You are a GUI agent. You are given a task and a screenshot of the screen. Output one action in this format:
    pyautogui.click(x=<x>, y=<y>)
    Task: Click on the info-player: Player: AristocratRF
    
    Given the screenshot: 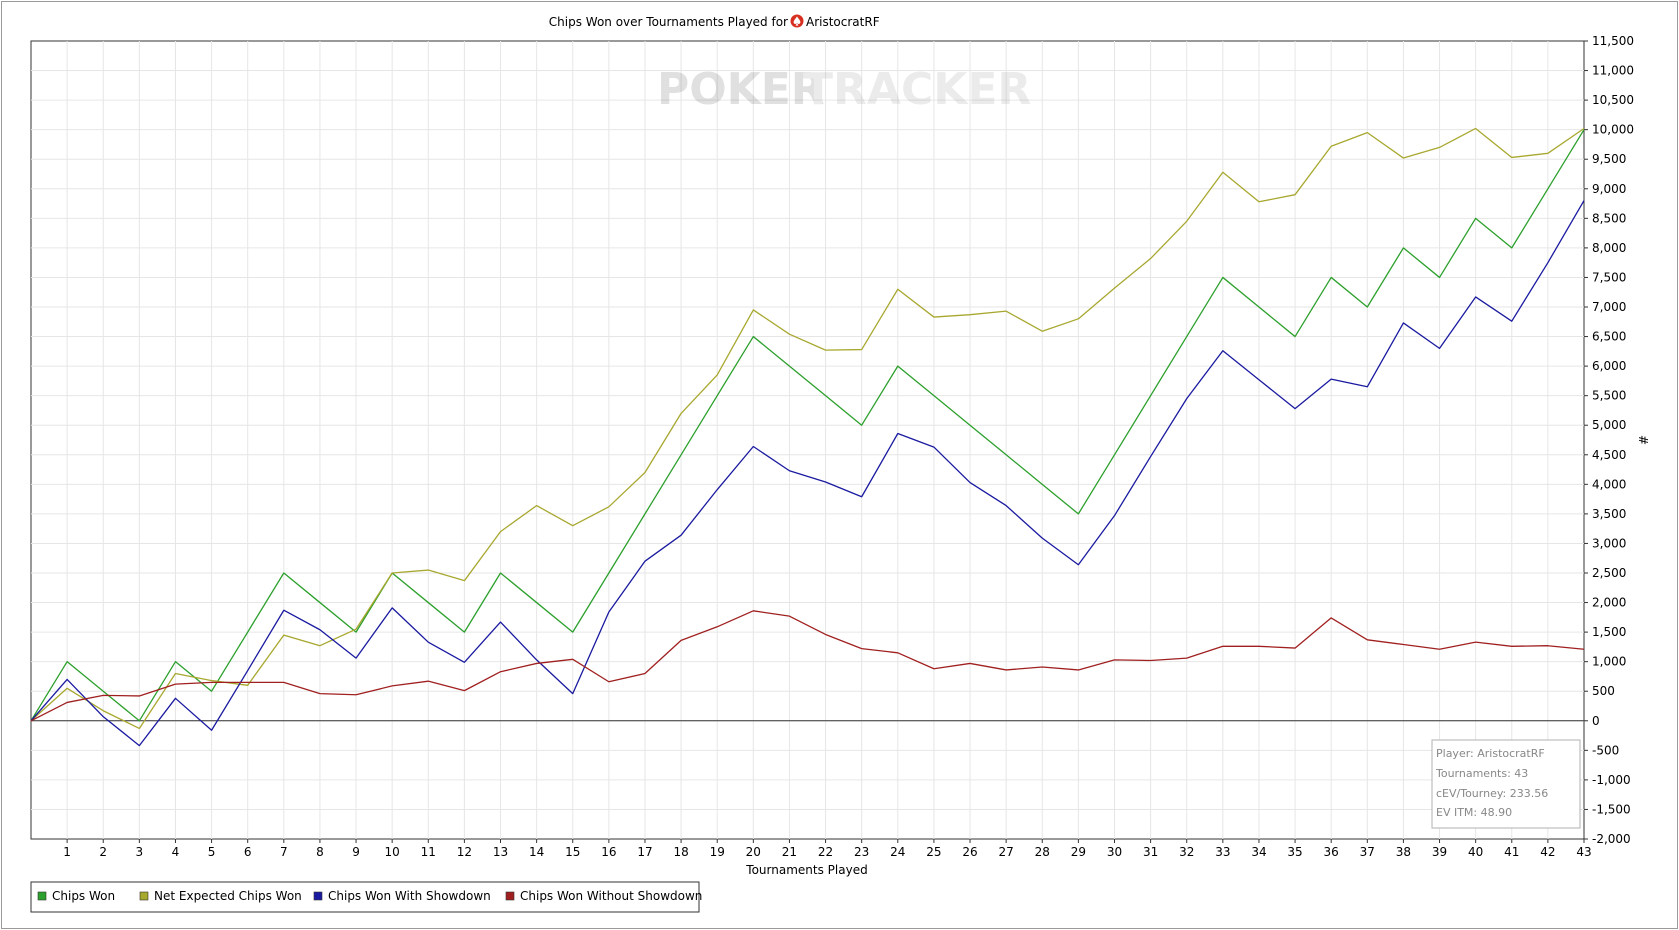 What is the action you would take?
    pyautogui.click(x=1490, y=753)
    